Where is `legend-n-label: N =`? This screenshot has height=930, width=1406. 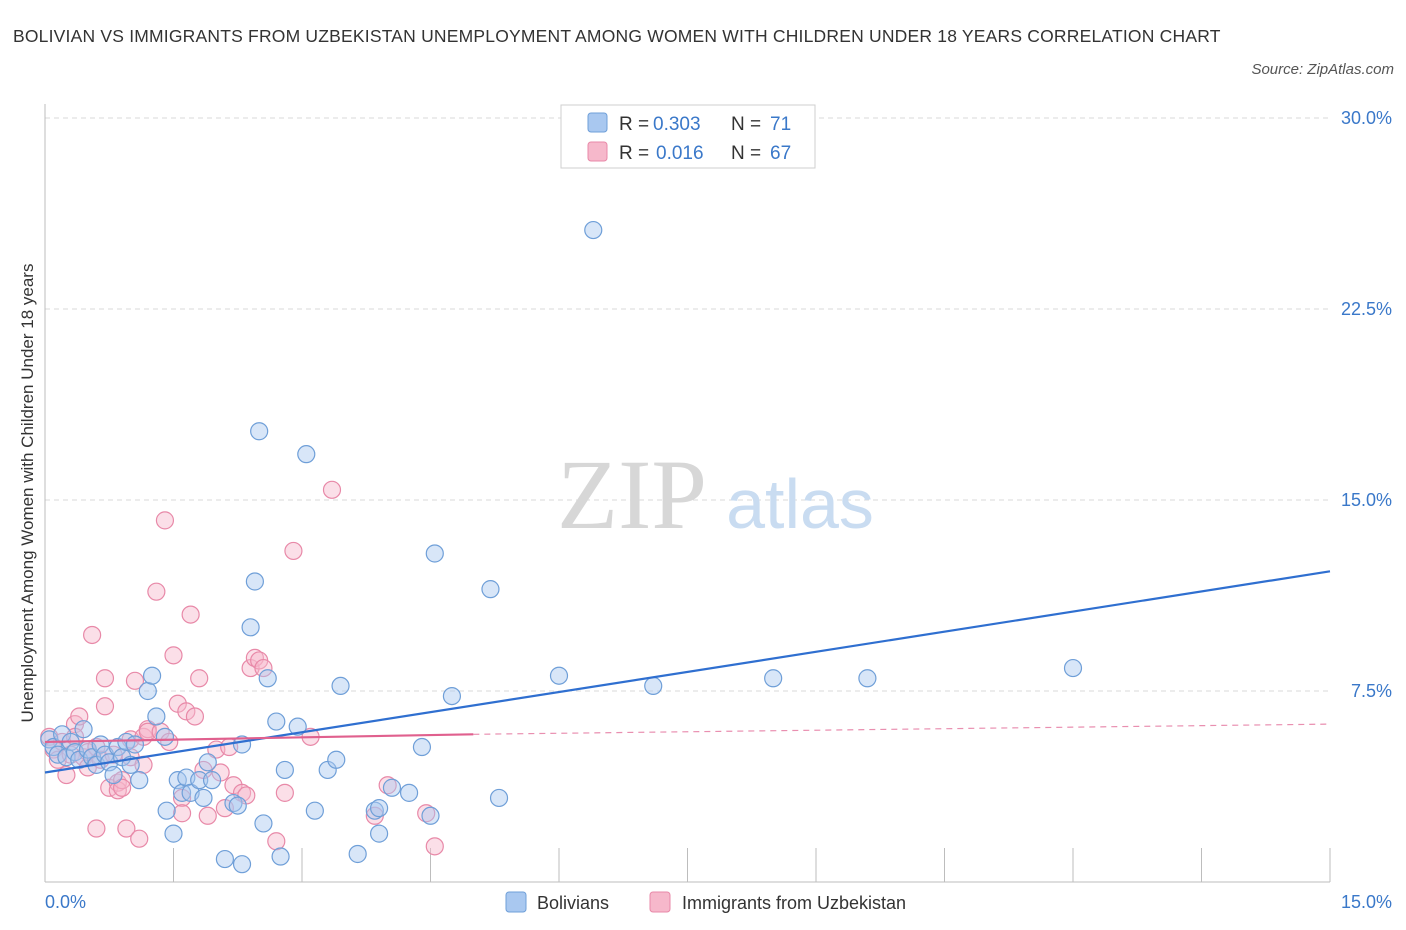
legend-n-label: N = is located at coordinates (746, 153).